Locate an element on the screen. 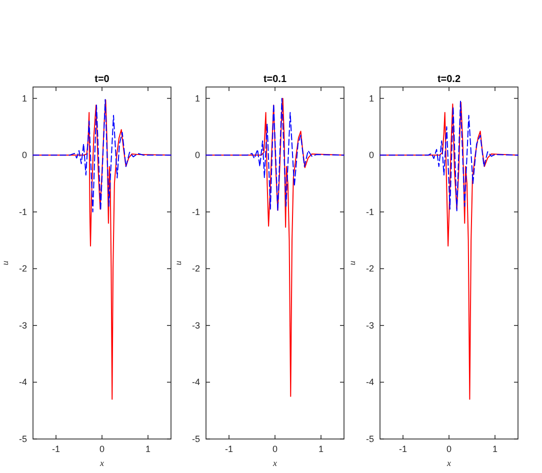 Image resolution: width=542 pixels, height=473 pixels. chart-title: t=0.1 is located at coordinates (275, 79).